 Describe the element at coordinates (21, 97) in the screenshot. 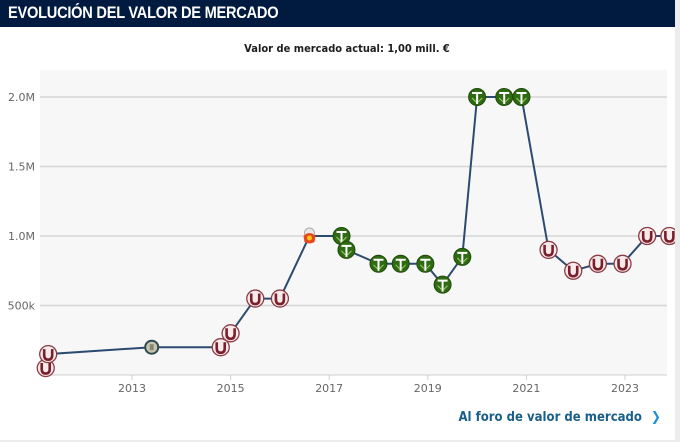

I see `y-tick-label: 2.0M` at that location.